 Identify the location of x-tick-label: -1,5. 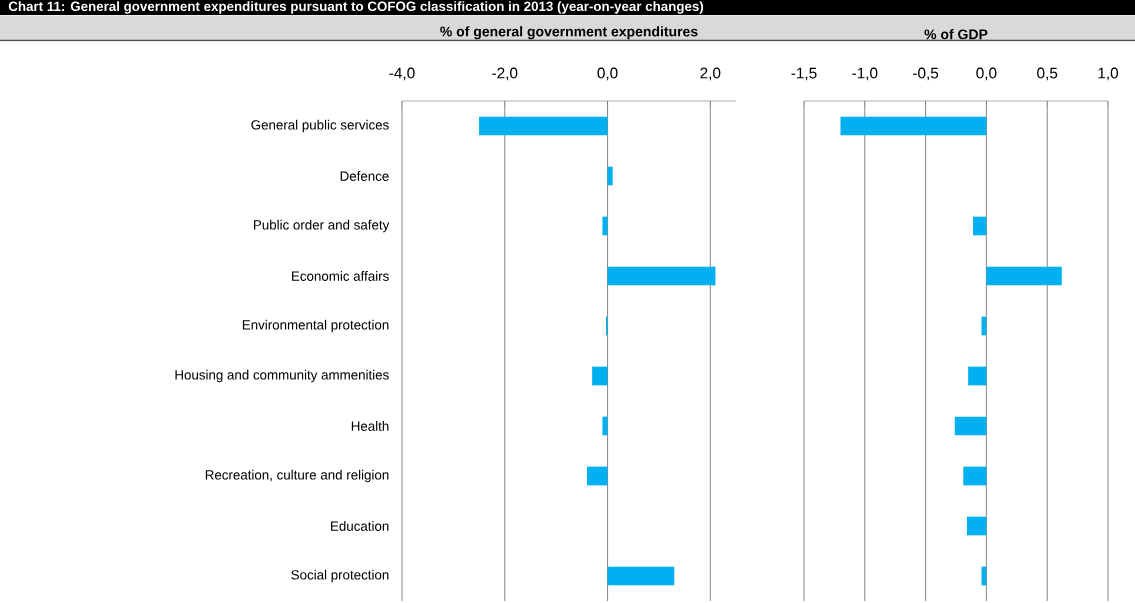
(804, 74).